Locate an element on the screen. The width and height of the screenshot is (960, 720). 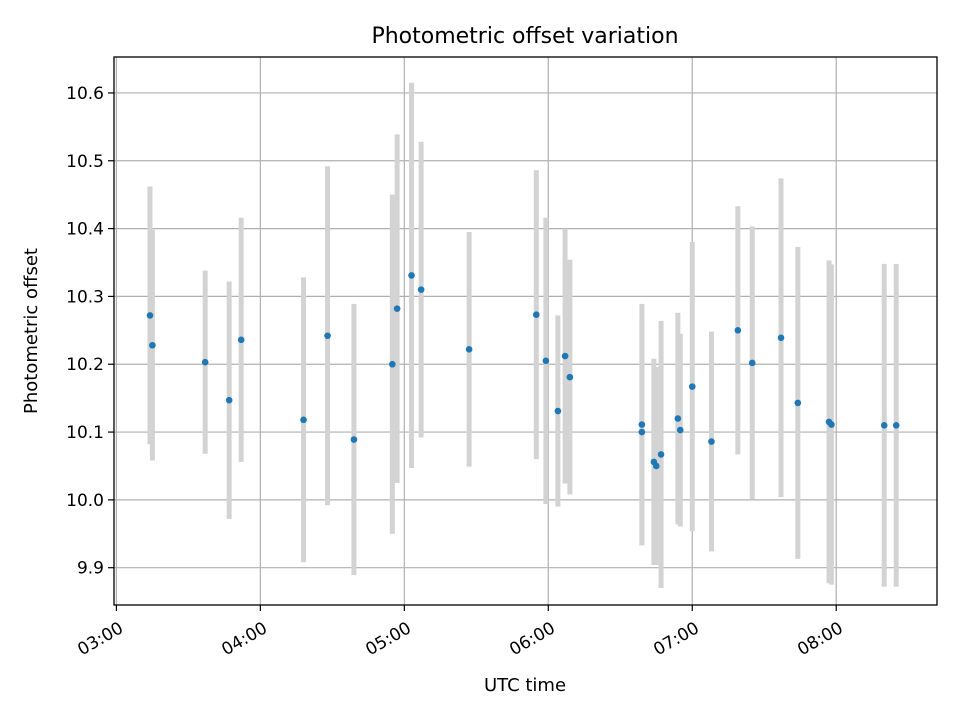
x-tick-label: 03:00 is located at coordinates (100, 639).